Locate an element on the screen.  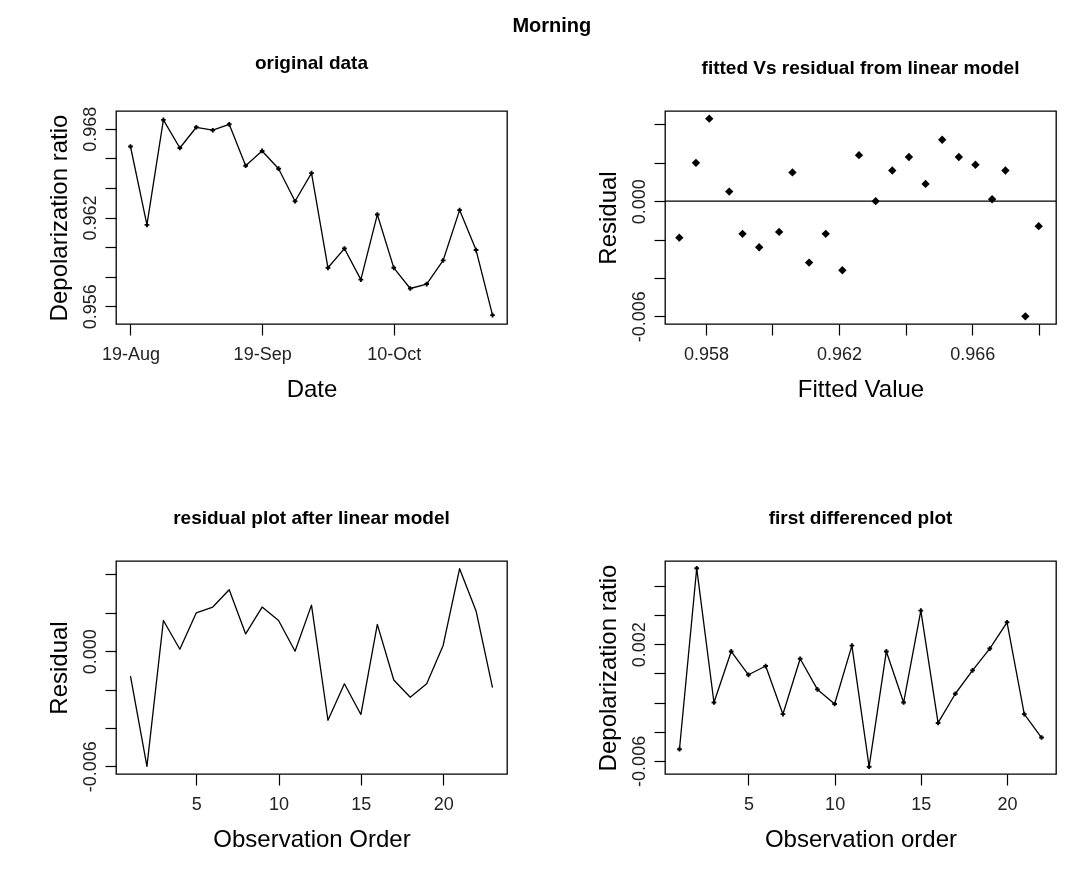
x-tick-label: 0.962 is located at coordinates (840, 353).